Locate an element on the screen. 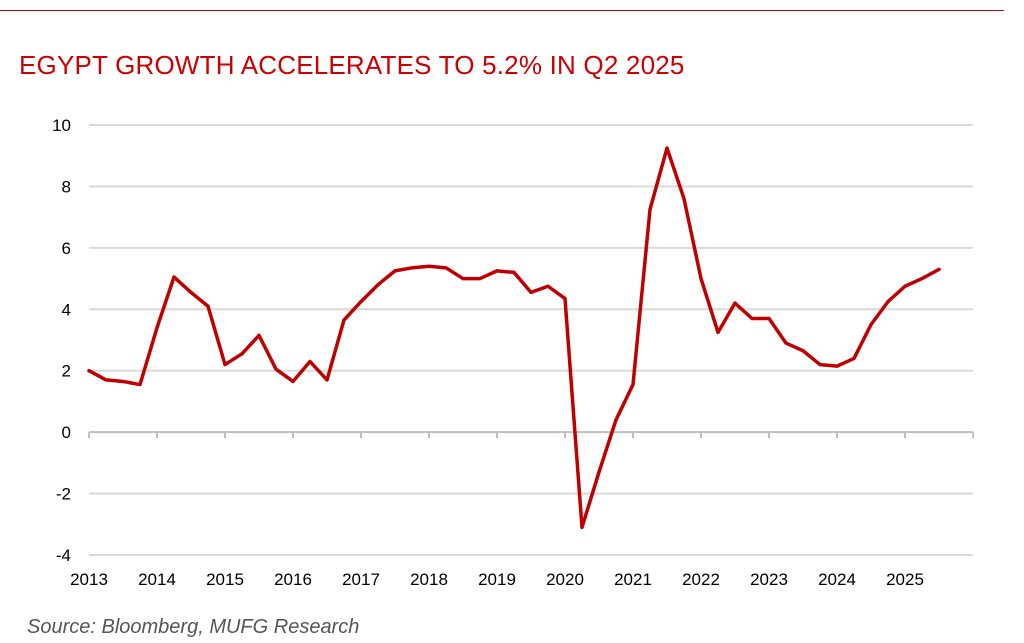 The height and width of the screenshot is (643, 1024). x-tick-label: 2020 is located at coordinates (565, 579).